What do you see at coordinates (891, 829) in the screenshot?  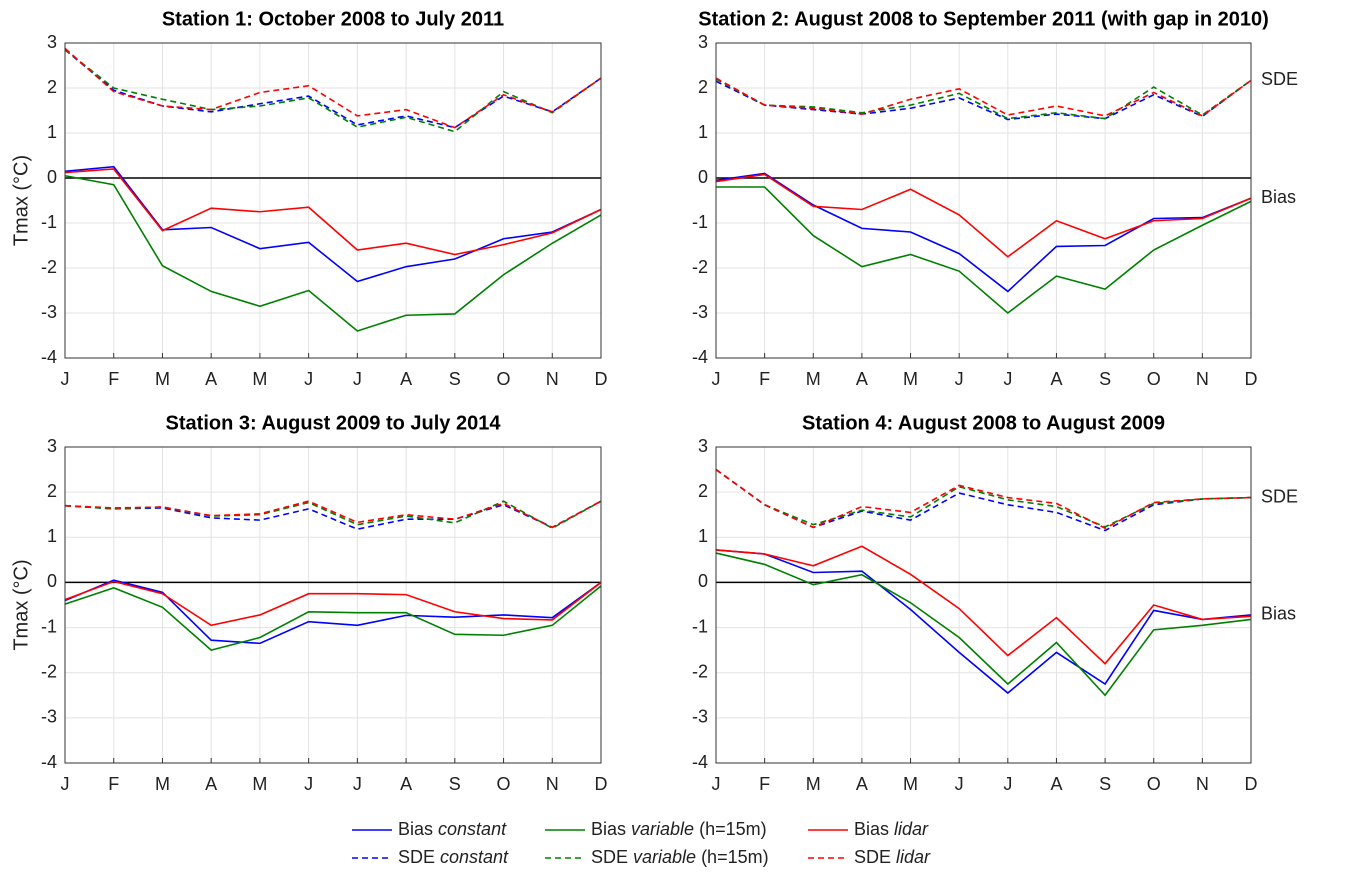 I see `legend-label: Bias lidar` at bounding box center [891, 829].